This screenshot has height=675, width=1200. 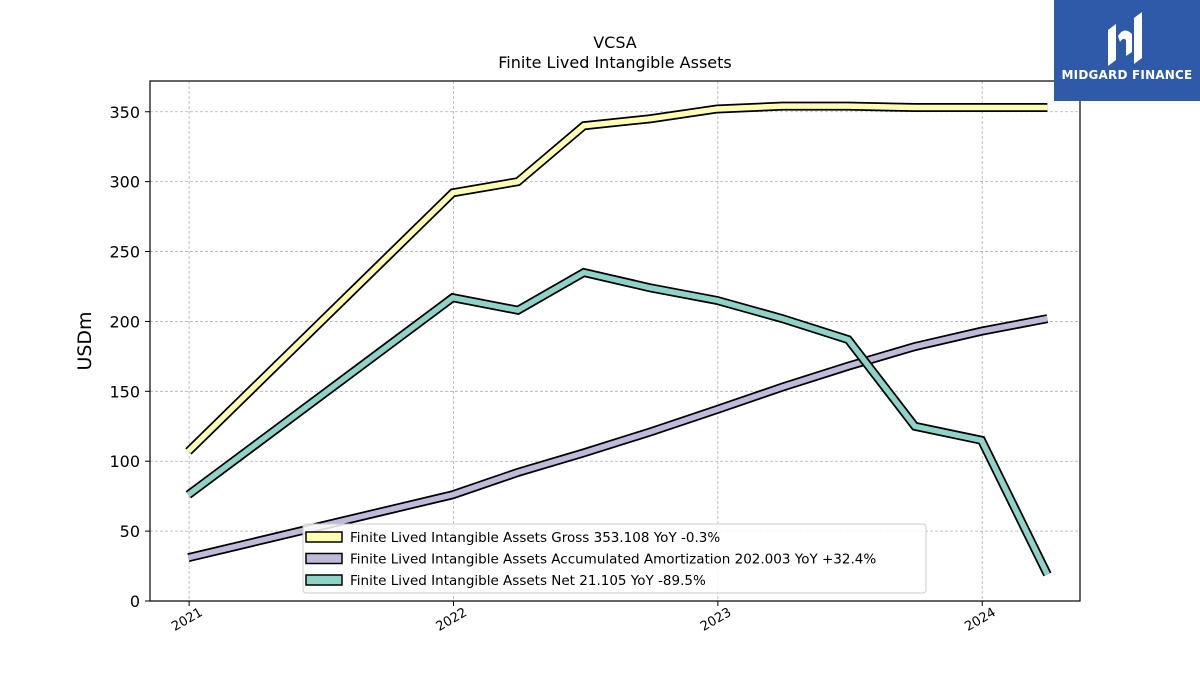 I want to click on y-tick-label: 100, so click(x=124, y=461).